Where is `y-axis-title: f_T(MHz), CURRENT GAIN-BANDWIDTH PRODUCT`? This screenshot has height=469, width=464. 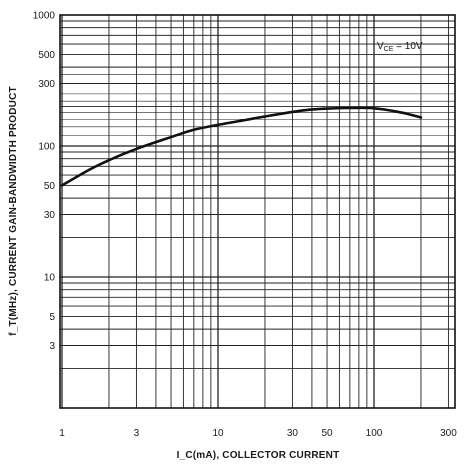 y-axis-title: f_T(MHz), CURRENT GAIN-BANDWIDTH PRODUCT is located at coordinates (13, 211).